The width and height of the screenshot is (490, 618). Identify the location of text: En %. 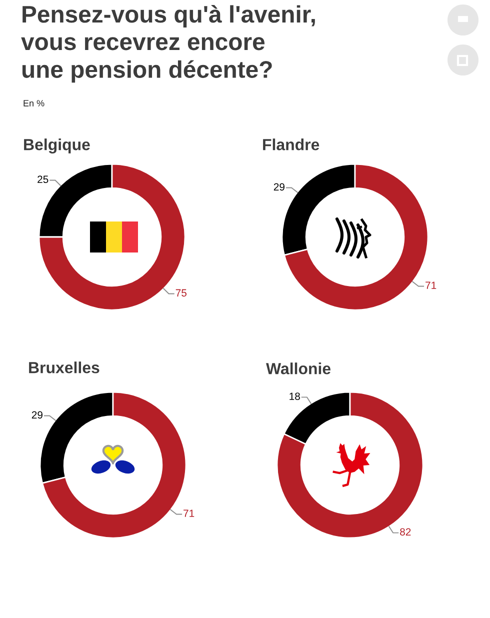
(34, 103).